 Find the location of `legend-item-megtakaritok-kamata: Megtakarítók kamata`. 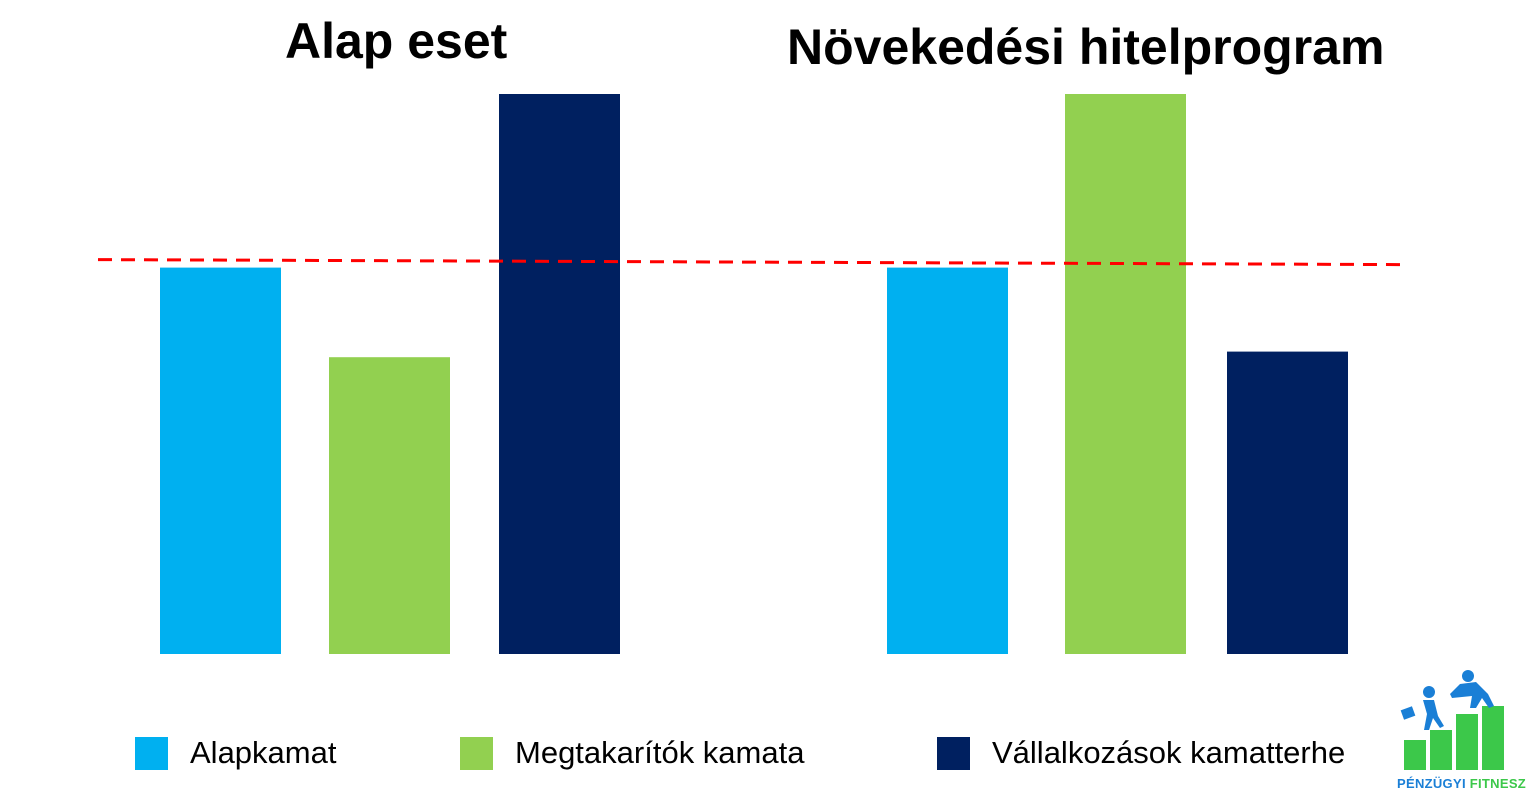

legend-item-megtakaritok-kamata: Megtakarítók kamata is located at coordinates (632, 753).